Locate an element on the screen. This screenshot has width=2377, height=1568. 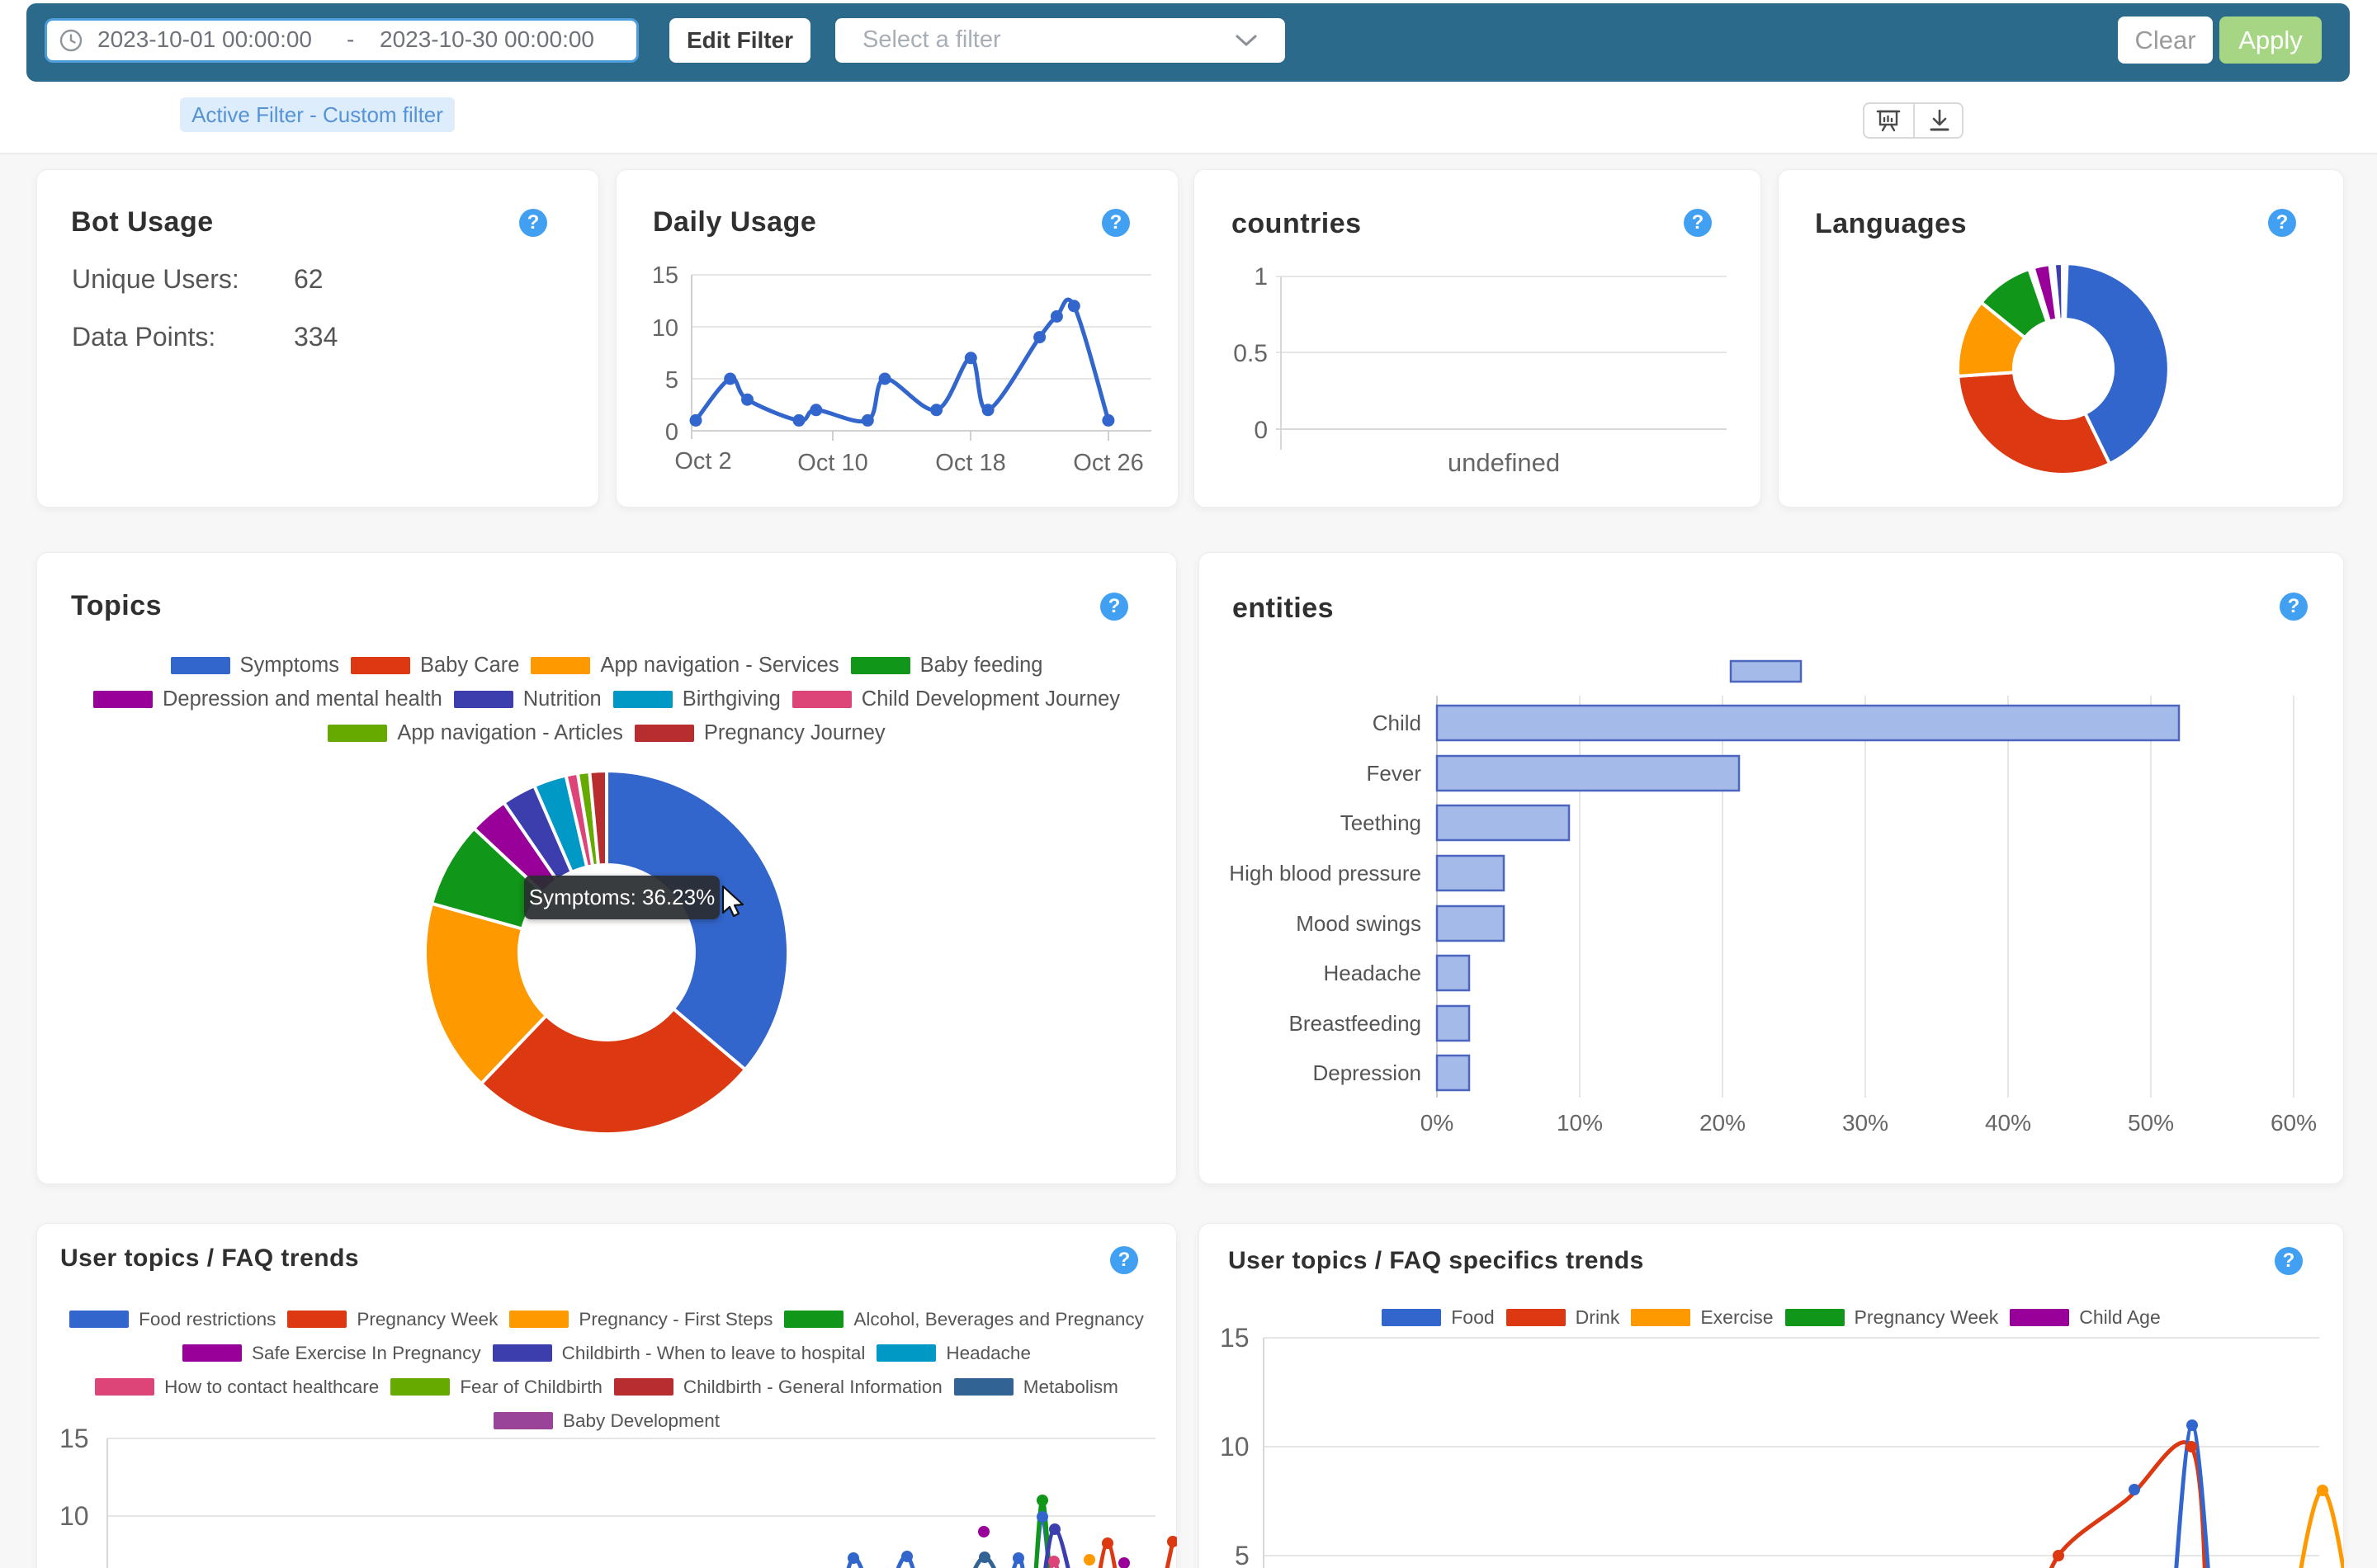
svg-text: 20% is located at coordinates (1723, 1123).